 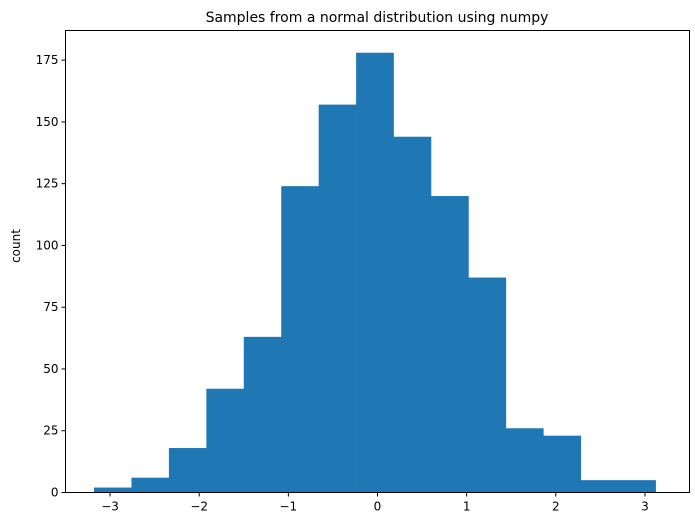 What do you see at coordinates (47, 184) in the screenshot?
I see `y-tick-label: 125` at bounding box center [47, 184].